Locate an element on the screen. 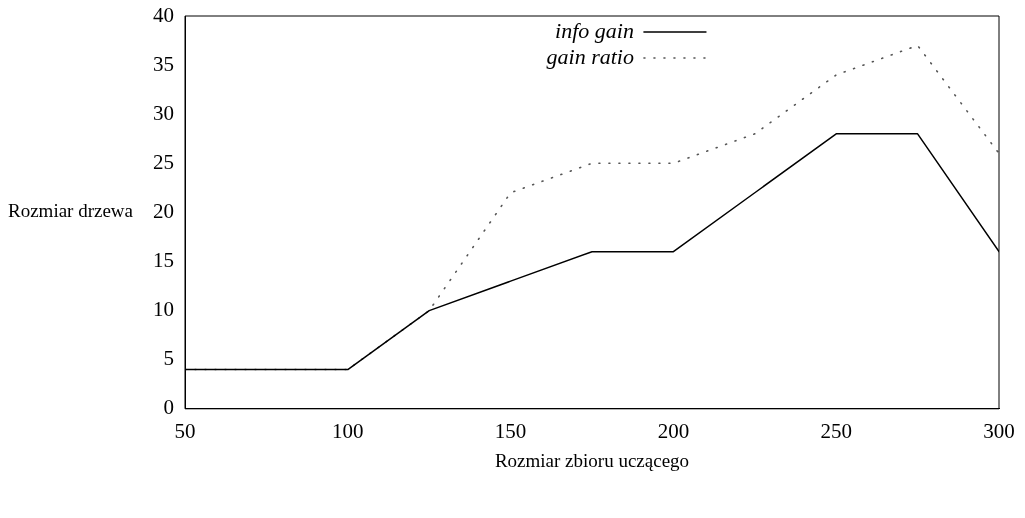 Image resolution: width=1025 pixels, height=518 pixels. y-tick-label: 10 is located at coordinates (163, 309).